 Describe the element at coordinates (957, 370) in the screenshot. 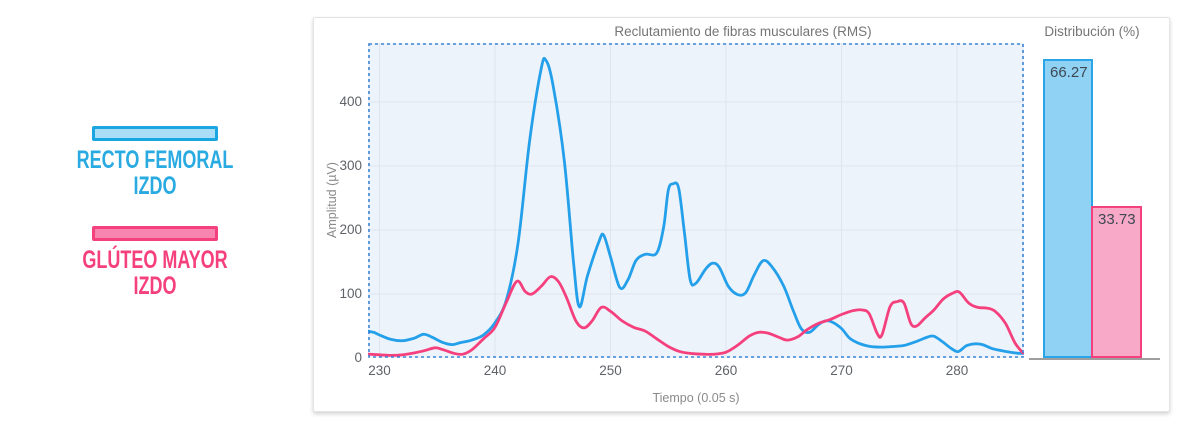

I see `x-tick-label: 280` at that location.